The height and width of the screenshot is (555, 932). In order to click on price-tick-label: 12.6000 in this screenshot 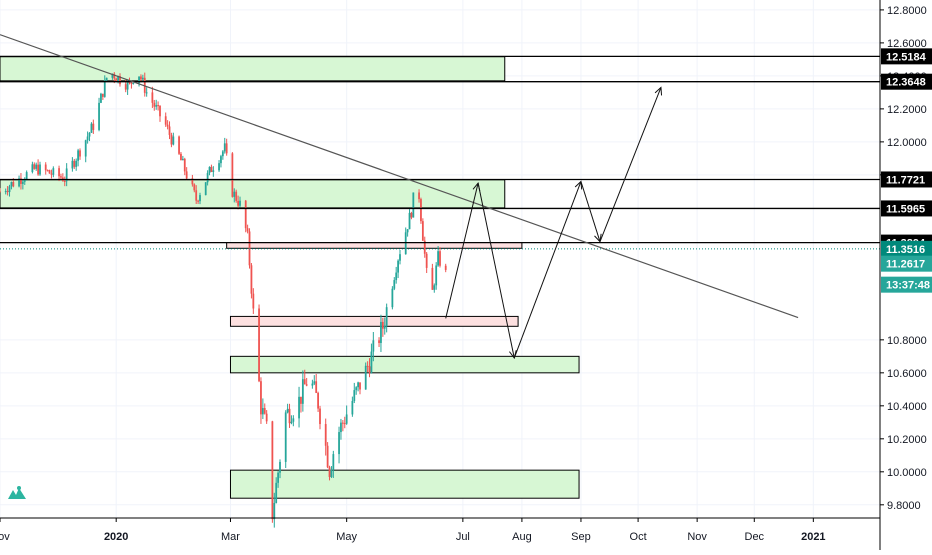, I will do `click(907, 44)`.